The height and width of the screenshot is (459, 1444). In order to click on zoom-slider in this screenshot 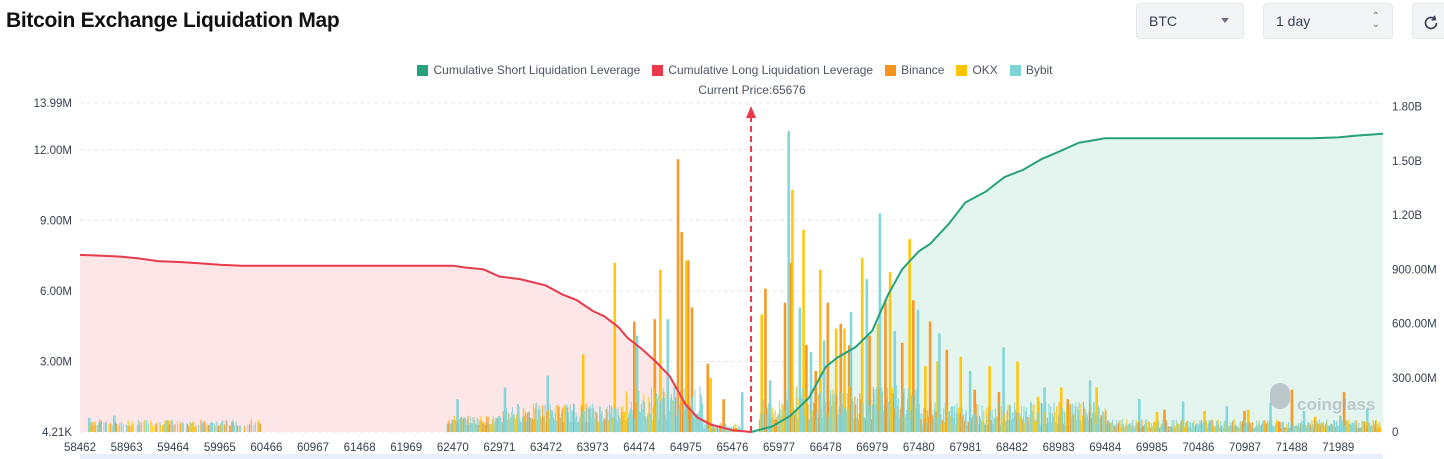, I will do `click(731, 456)`.